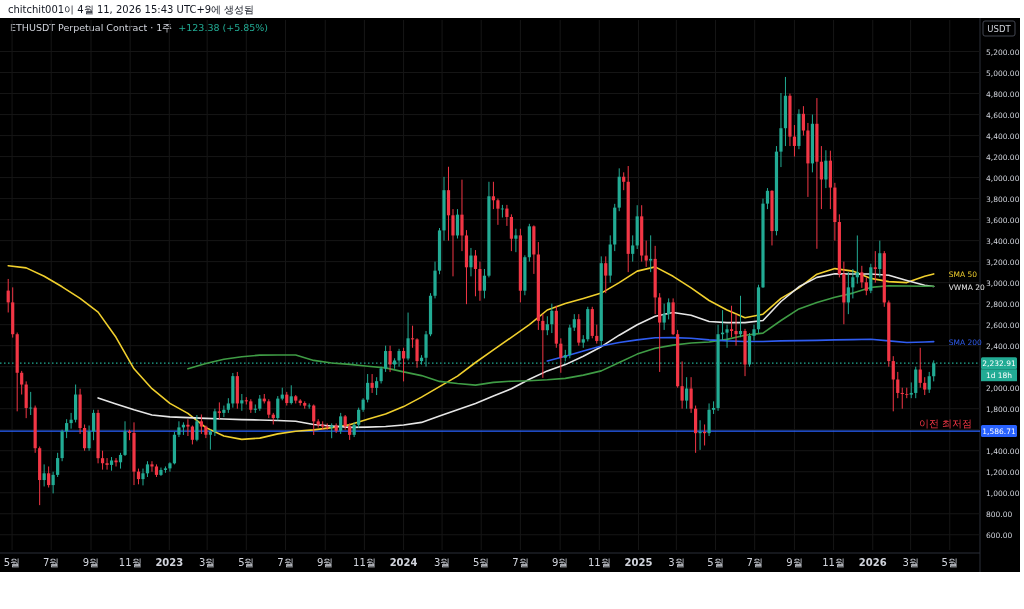 This screenshot has width=1024, height=609. What do you see at coordinates (131, 9) in the screenshot?
I see `chart-subtitle: chitchit001이 4월 11, 2026 15:43 UTC+9에 생성됨` at bounding box center [131, 9].